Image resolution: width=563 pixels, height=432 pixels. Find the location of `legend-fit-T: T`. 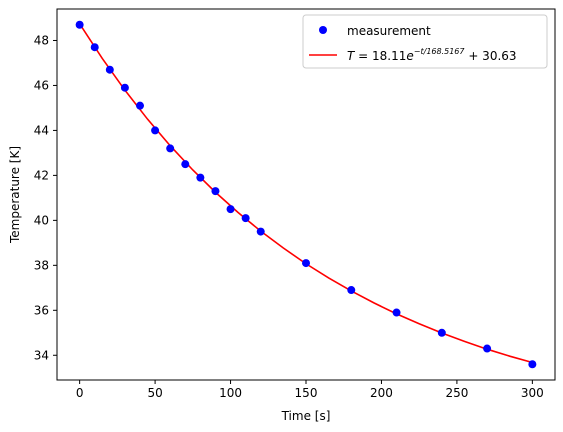

legend-fit-T: T is located at coordinates (351, 56).